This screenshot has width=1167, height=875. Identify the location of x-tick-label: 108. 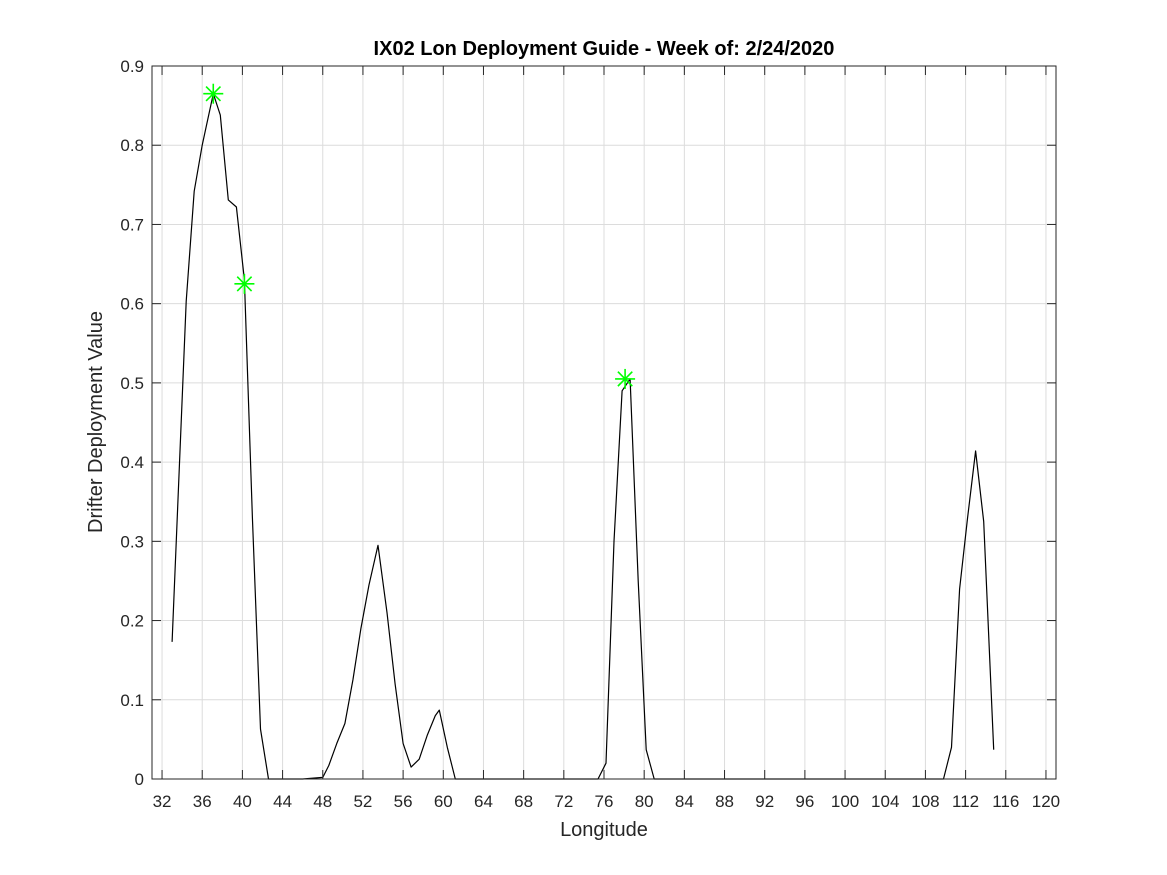
(925, 801).